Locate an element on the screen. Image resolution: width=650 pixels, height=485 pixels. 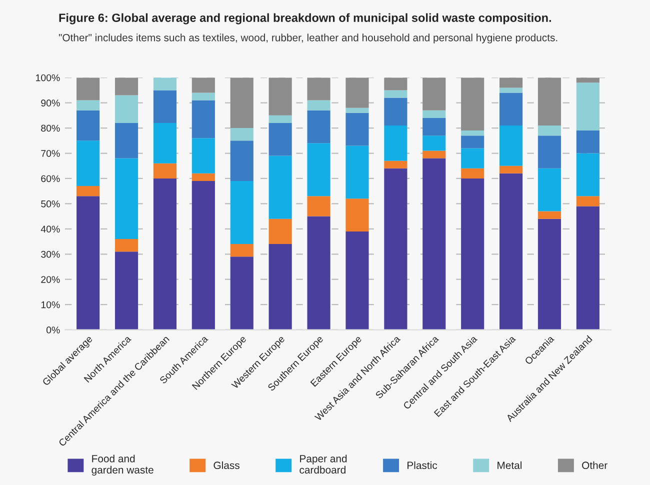
y-tick-label: 0% is located at coordinates (53, 330).